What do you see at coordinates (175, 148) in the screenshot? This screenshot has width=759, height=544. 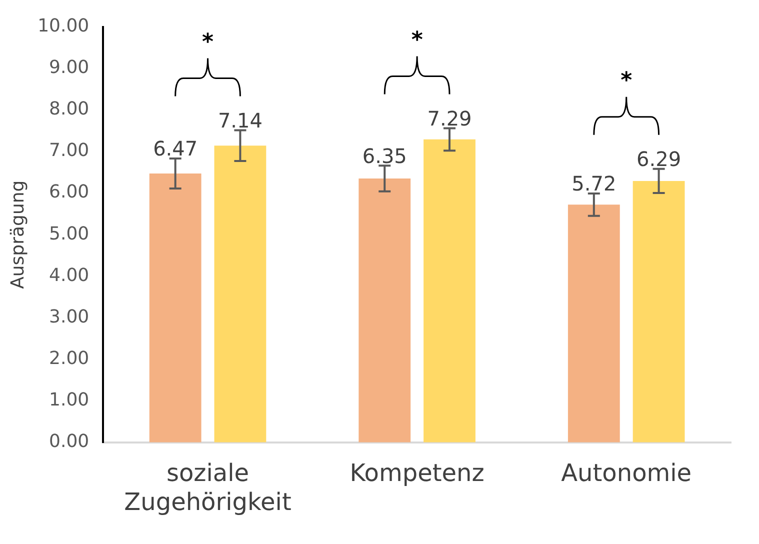 I see `data-label: 6.47` at bounding box center [175, 148].